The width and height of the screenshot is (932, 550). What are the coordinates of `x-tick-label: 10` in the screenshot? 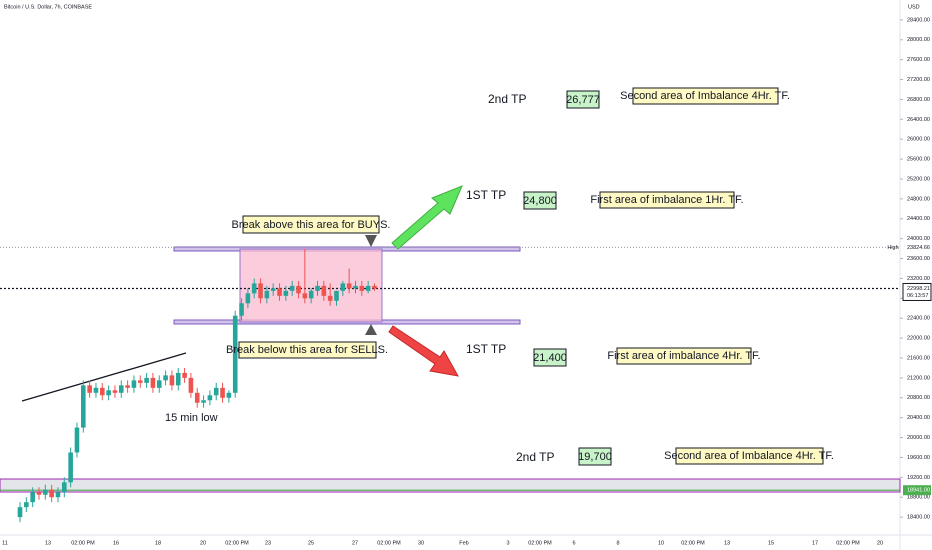 It's located at (661, 543).